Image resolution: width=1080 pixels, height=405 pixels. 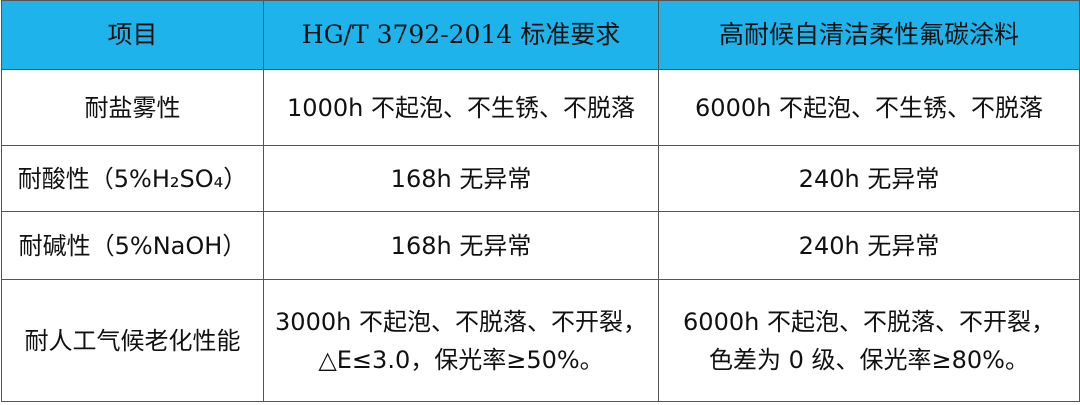 I want to click on table-cell: 1000h 不起泡、不生锈、不脱落, so click(x=461, y=107).